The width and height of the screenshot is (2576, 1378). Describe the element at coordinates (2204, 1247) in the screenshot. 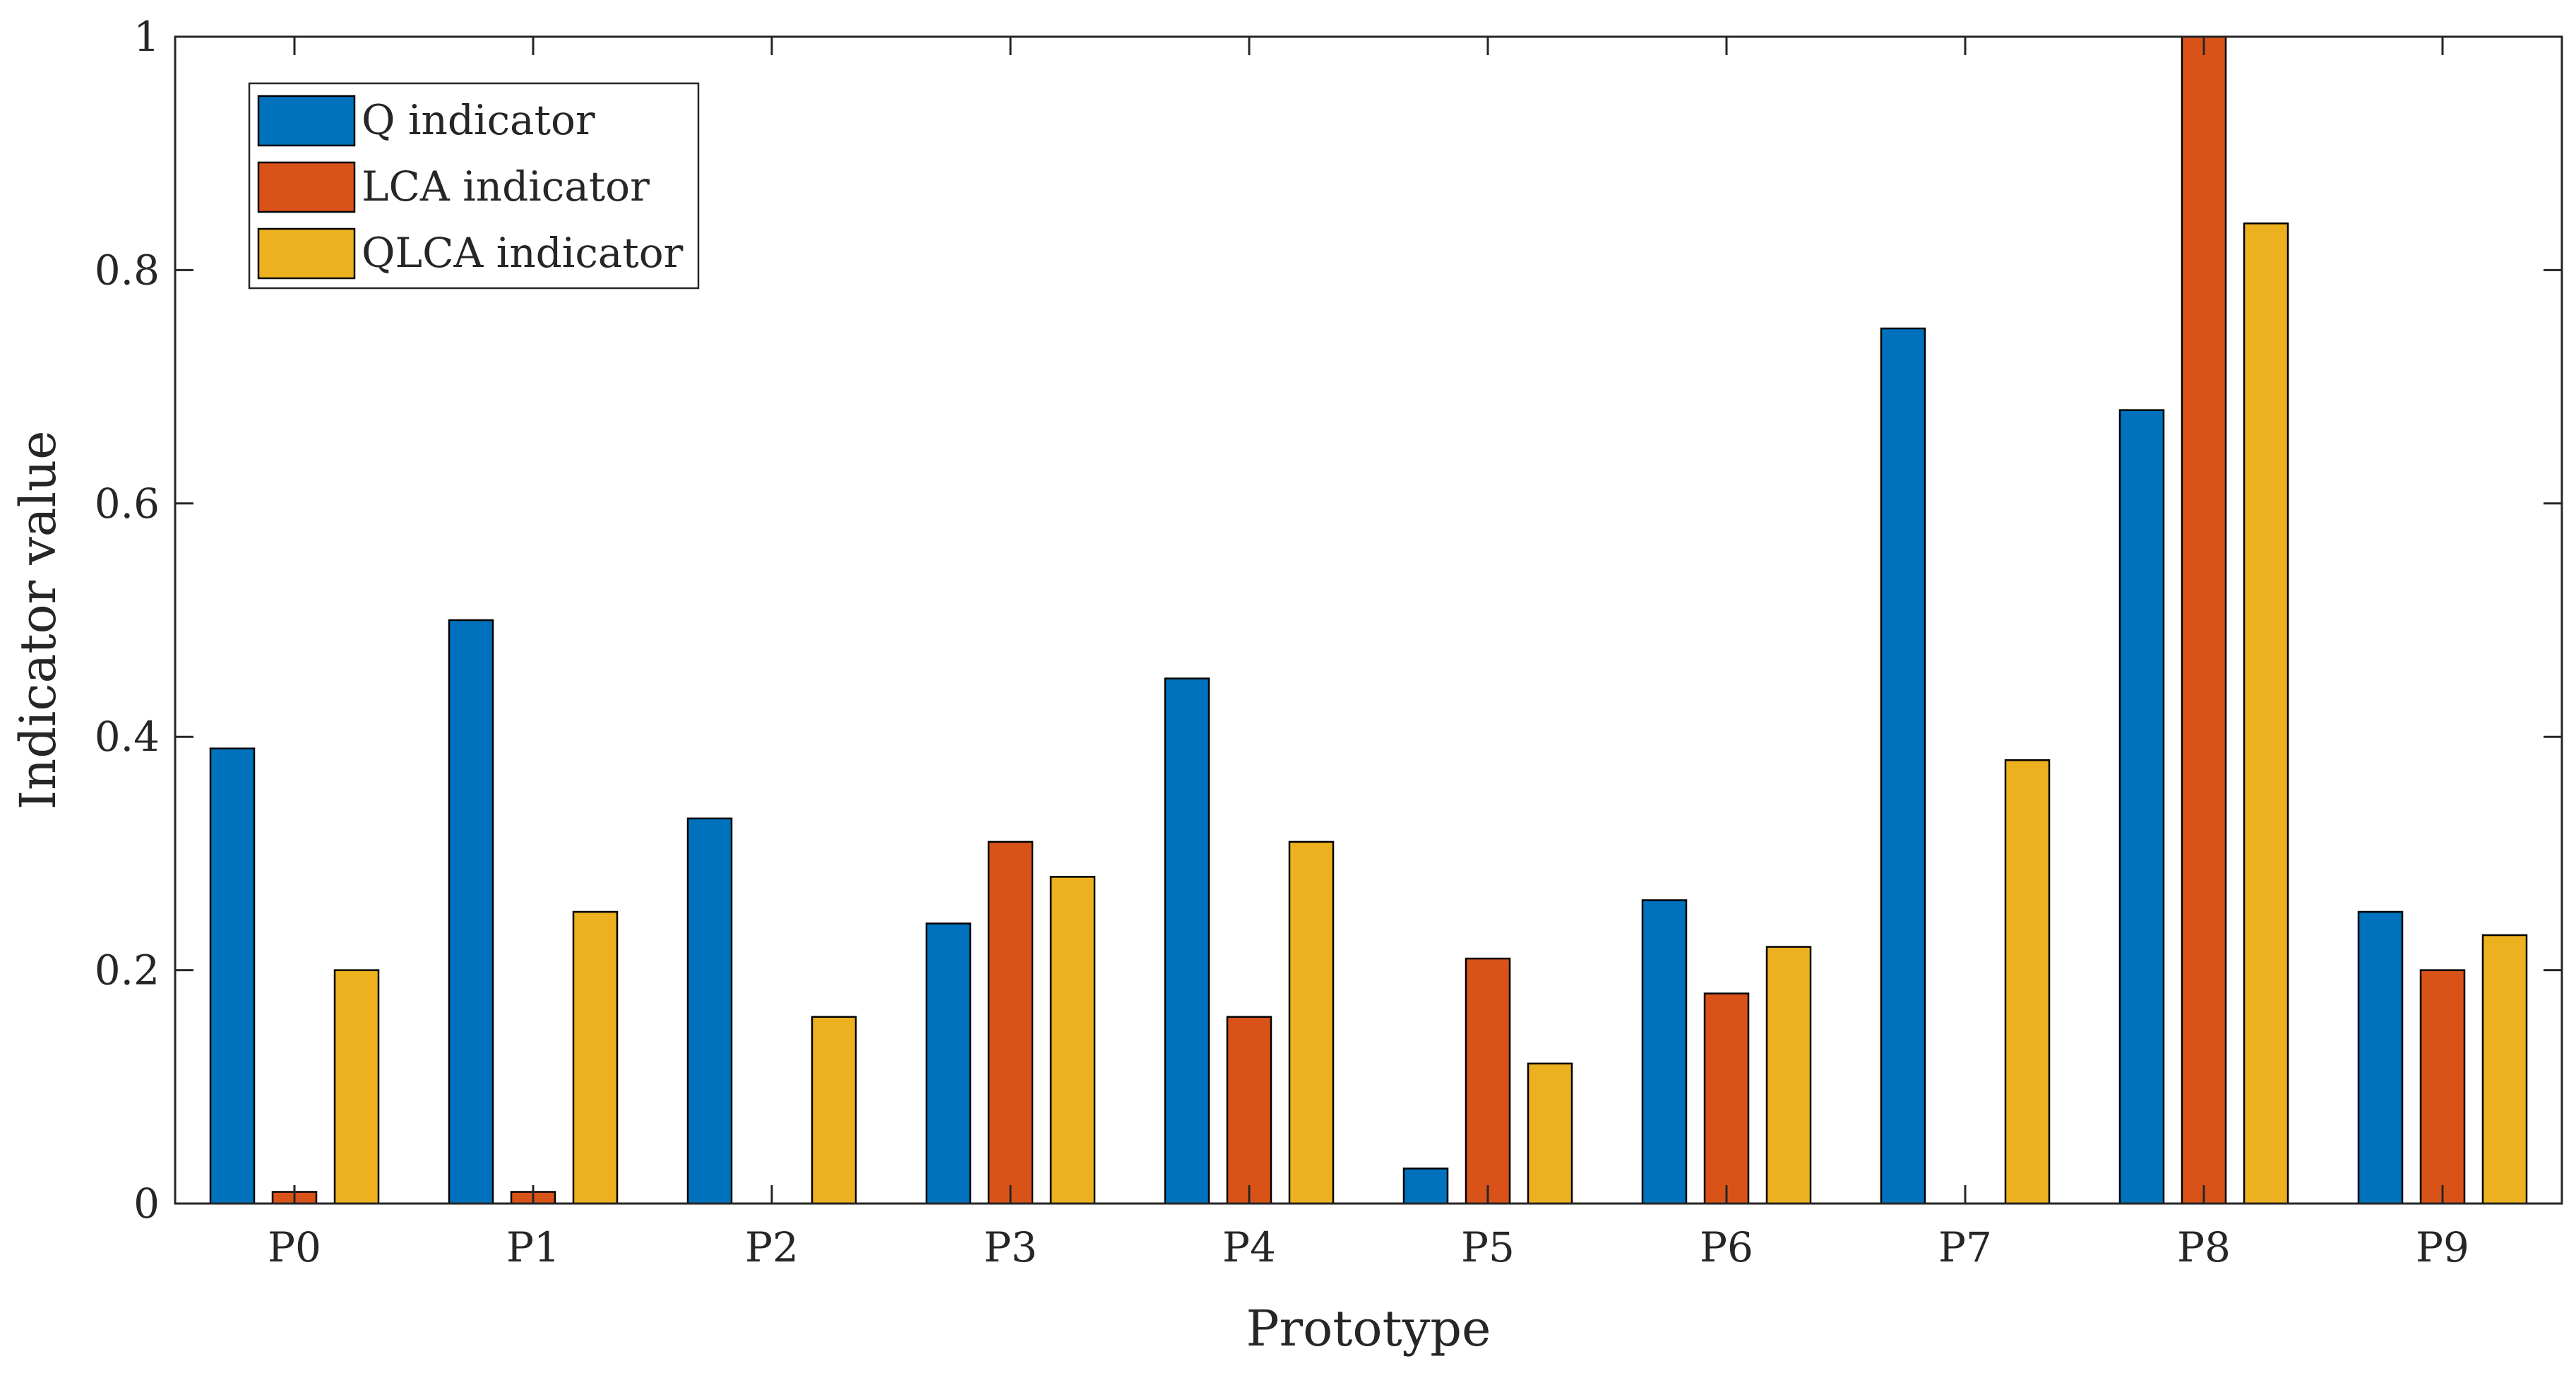

I see `x-tick-label: P8` at that location.